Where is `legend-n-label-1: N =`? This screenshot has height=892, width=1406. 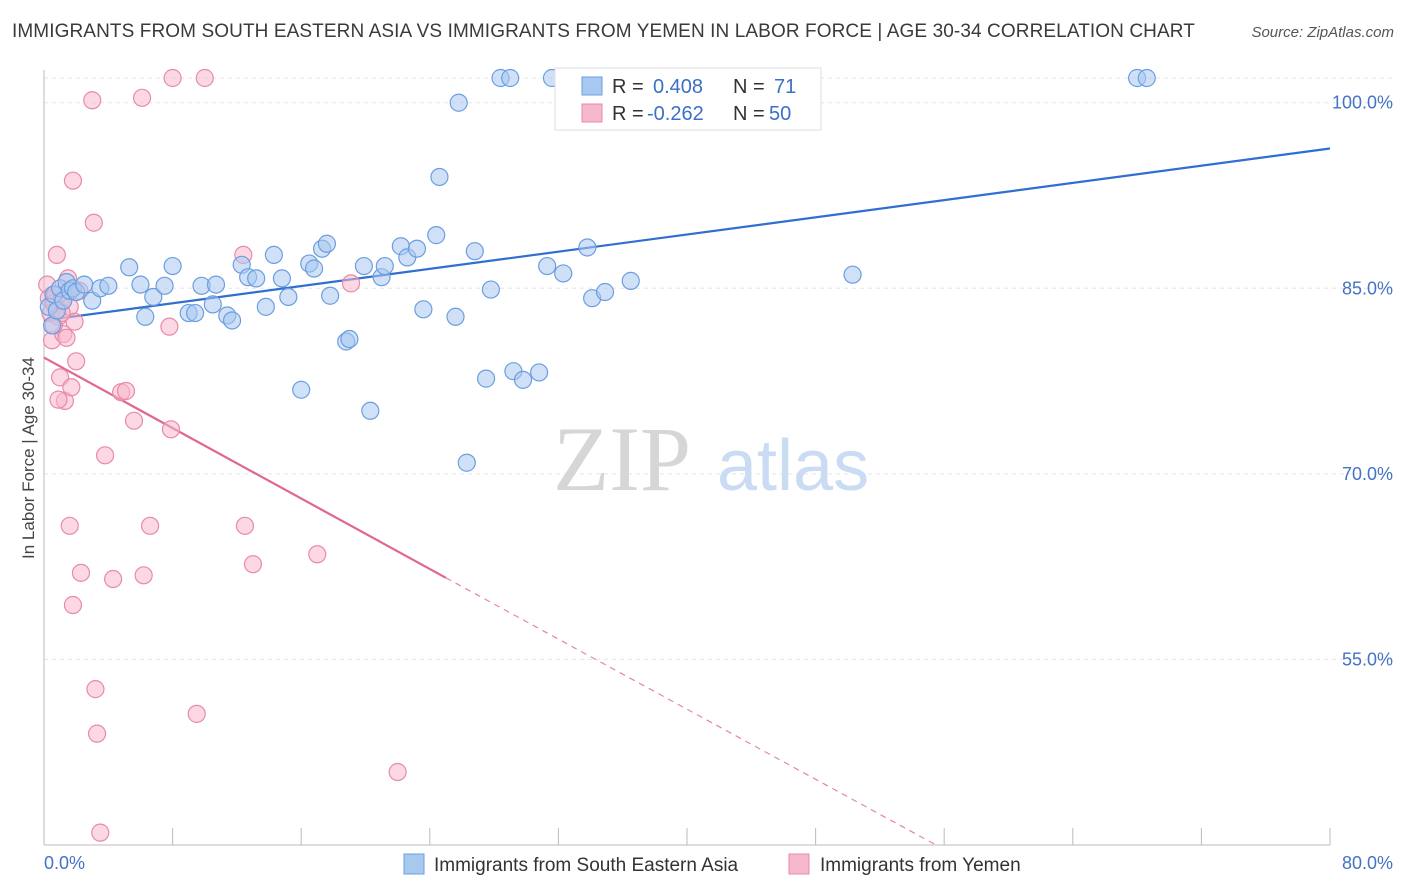
legend-n-label-1: N = is located at coordinates (749, 87).